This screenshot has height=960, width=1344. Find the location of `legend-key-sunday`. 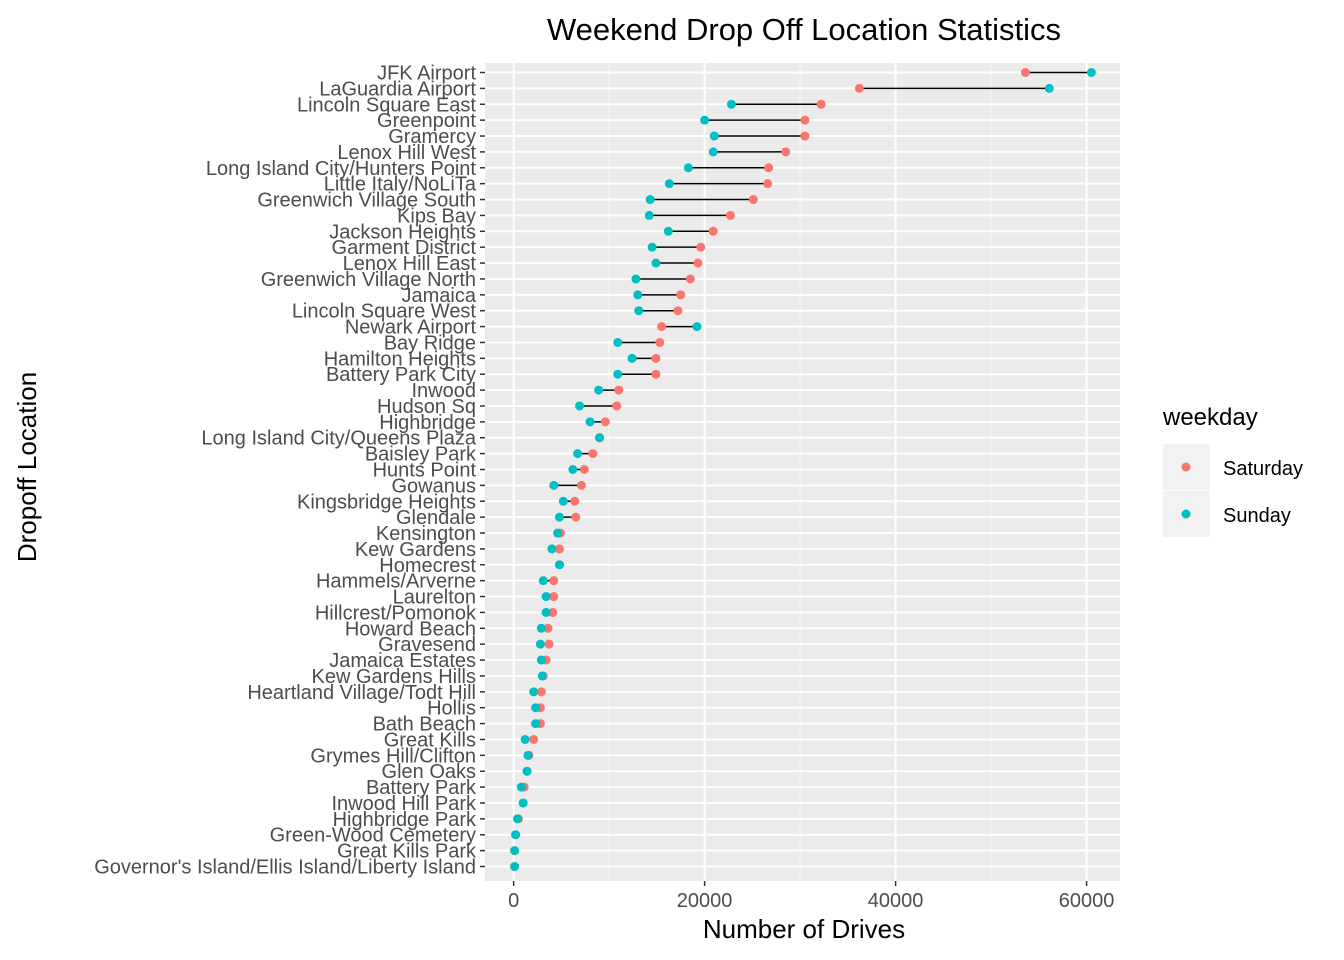

legend-key-sunday is located at coordinates (1186, 514).